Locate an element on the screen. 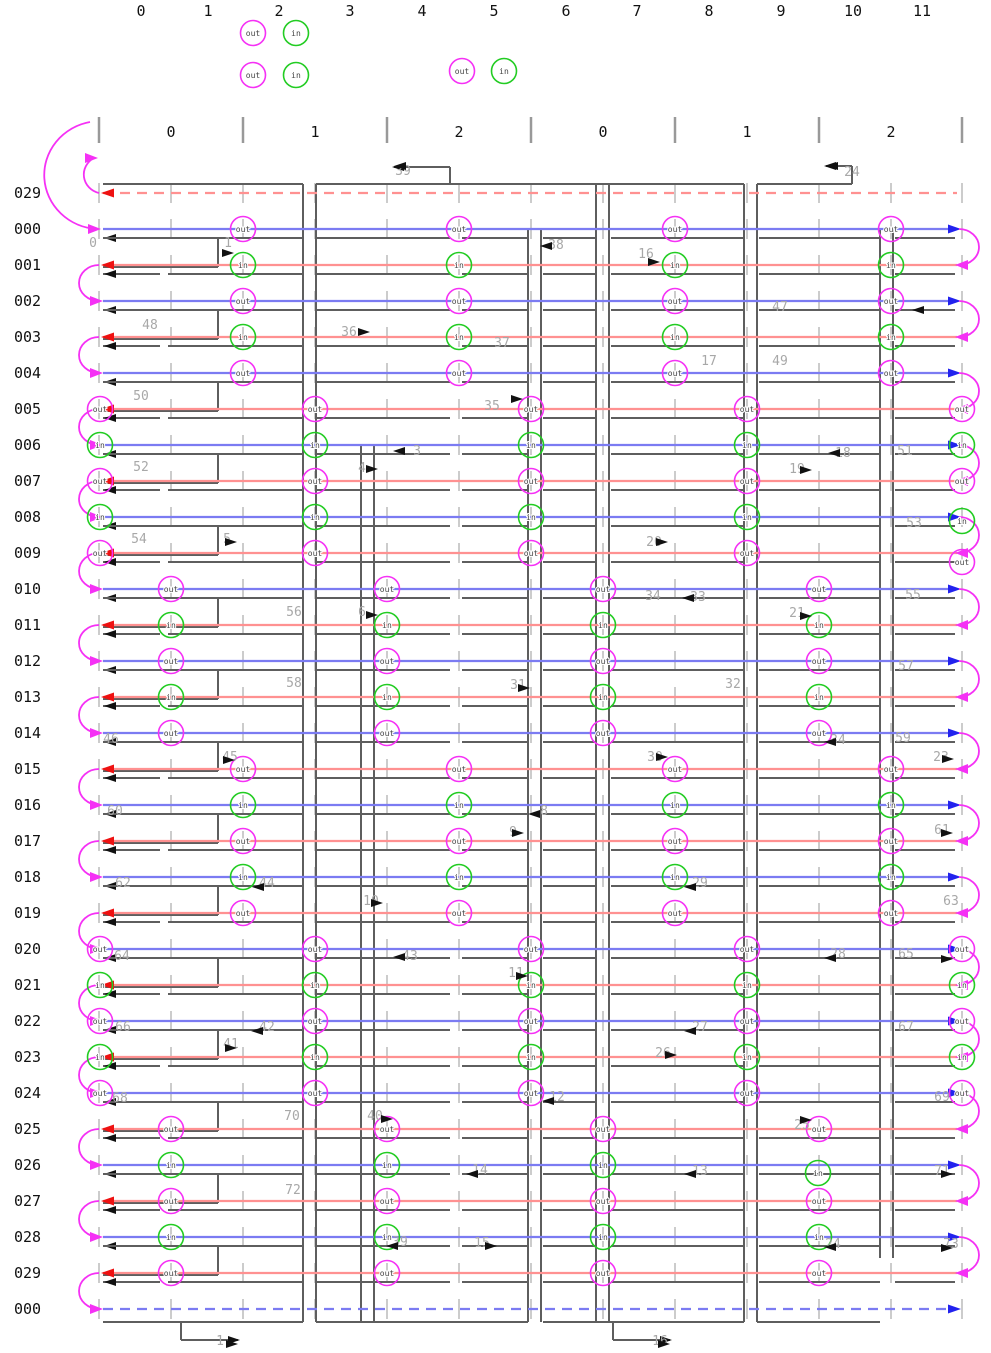 This screenshot has width=991, height=1353. segment-number: 33 is located at coordinates (698, 597).